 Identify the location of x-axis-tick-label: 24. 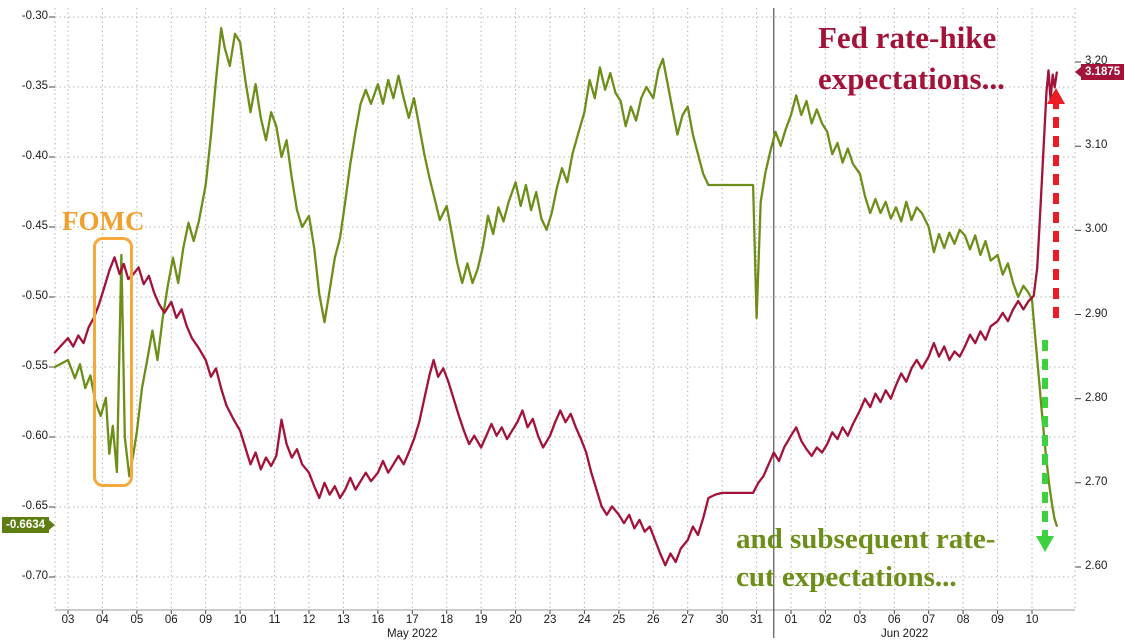
(584, 620).